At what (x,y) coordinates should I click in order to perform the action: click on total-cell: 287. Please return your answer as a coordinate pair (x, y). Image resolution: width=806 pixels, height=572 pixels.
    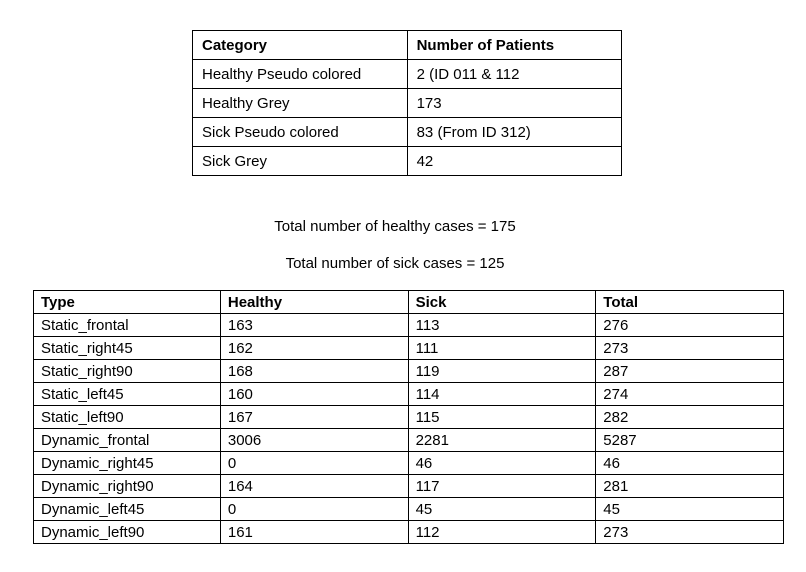
    Looking at the image, I should click on (689, 371).